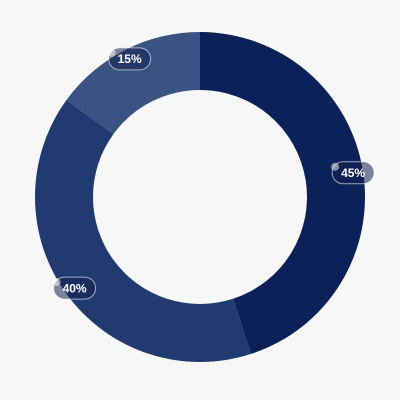 Image resolution: width=400 pixels, height=400 pixels. I want to click on value-label-text: 40%, so click(75, 288).